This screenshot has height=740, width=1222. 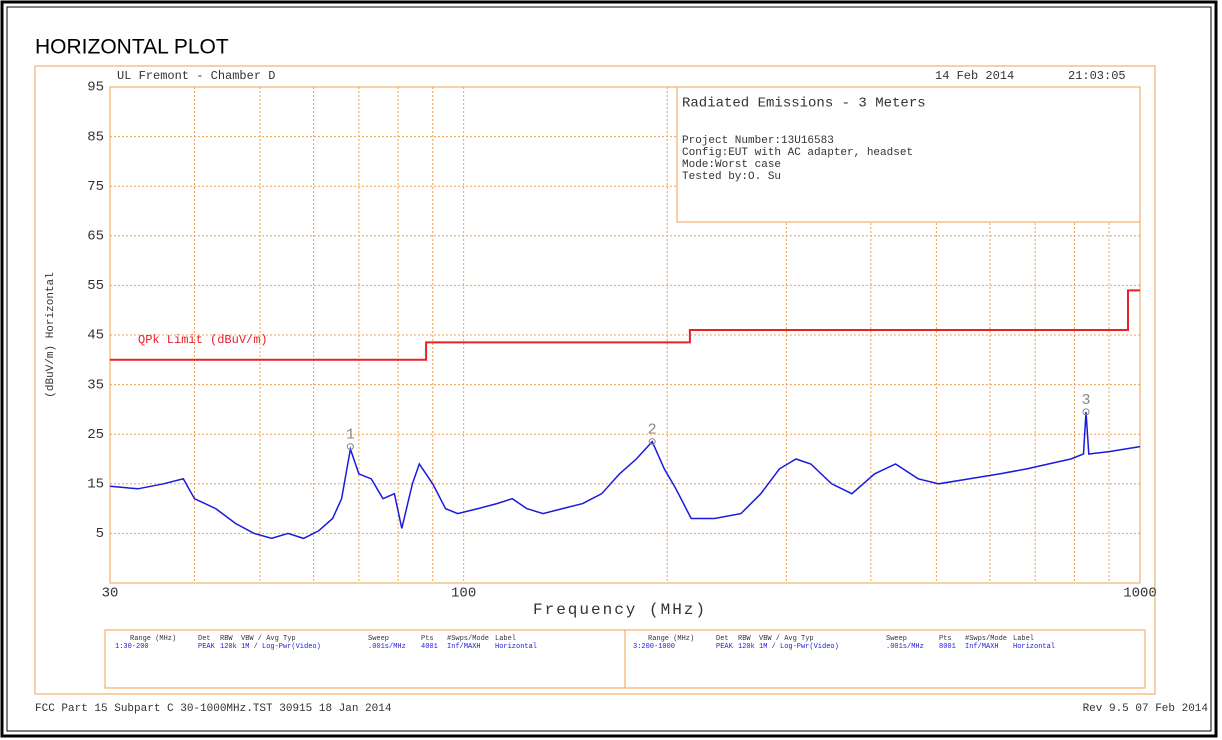 I want to click on y-tick-label: 15, so click(x=95, y=485).